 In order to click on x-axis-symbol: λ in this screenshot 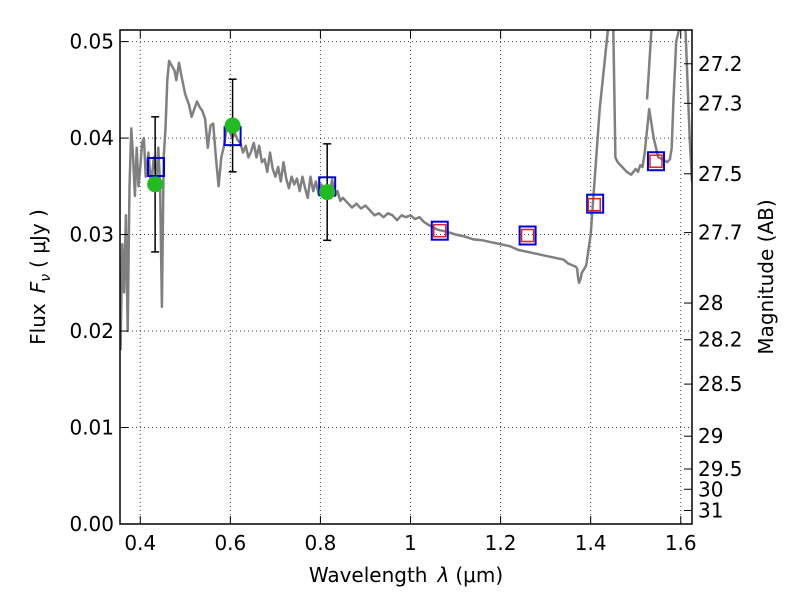, I will do `click(443, 575)`.